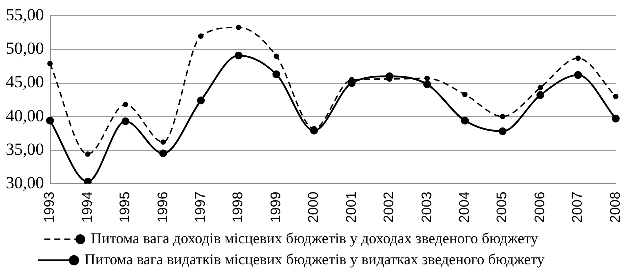 The width and height of the screenshot is (644, 278). Describe the element at coordinates (25, 116) in the screenshot. I see `y-tick-label: 40,00` at that location.